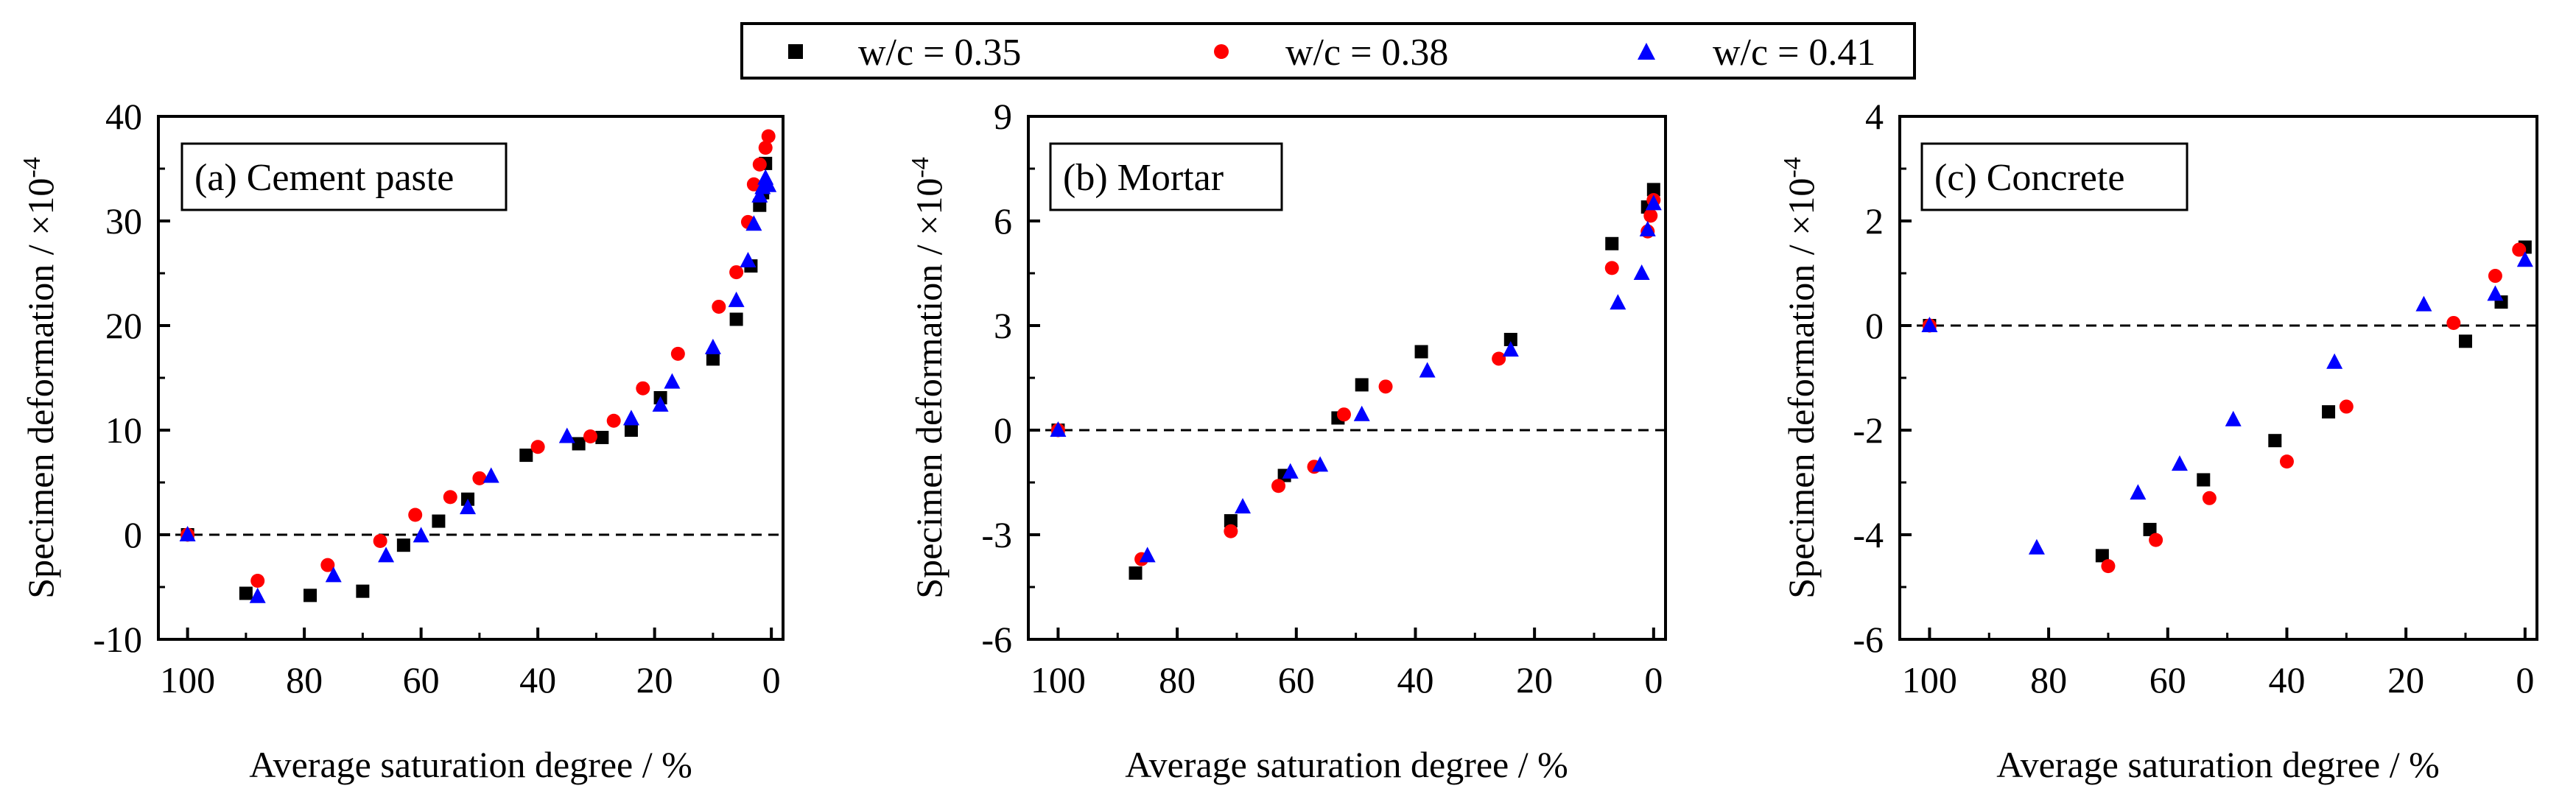  Describe the element at coordinates (1801, 388) in the screenshot. I see `panel-c-y-axis-title-main: Specimen deformation / ×10` at that location.